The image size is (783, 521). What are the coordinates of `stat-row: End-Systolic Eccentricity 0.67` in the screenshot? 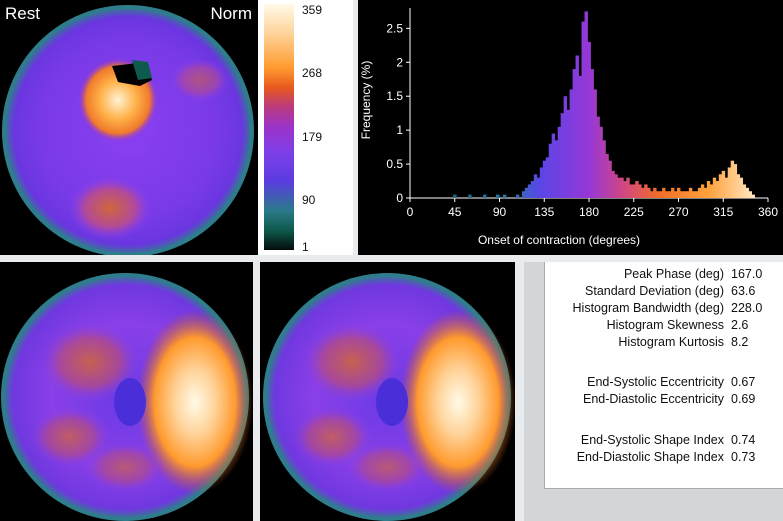 It's located at (664, 383).